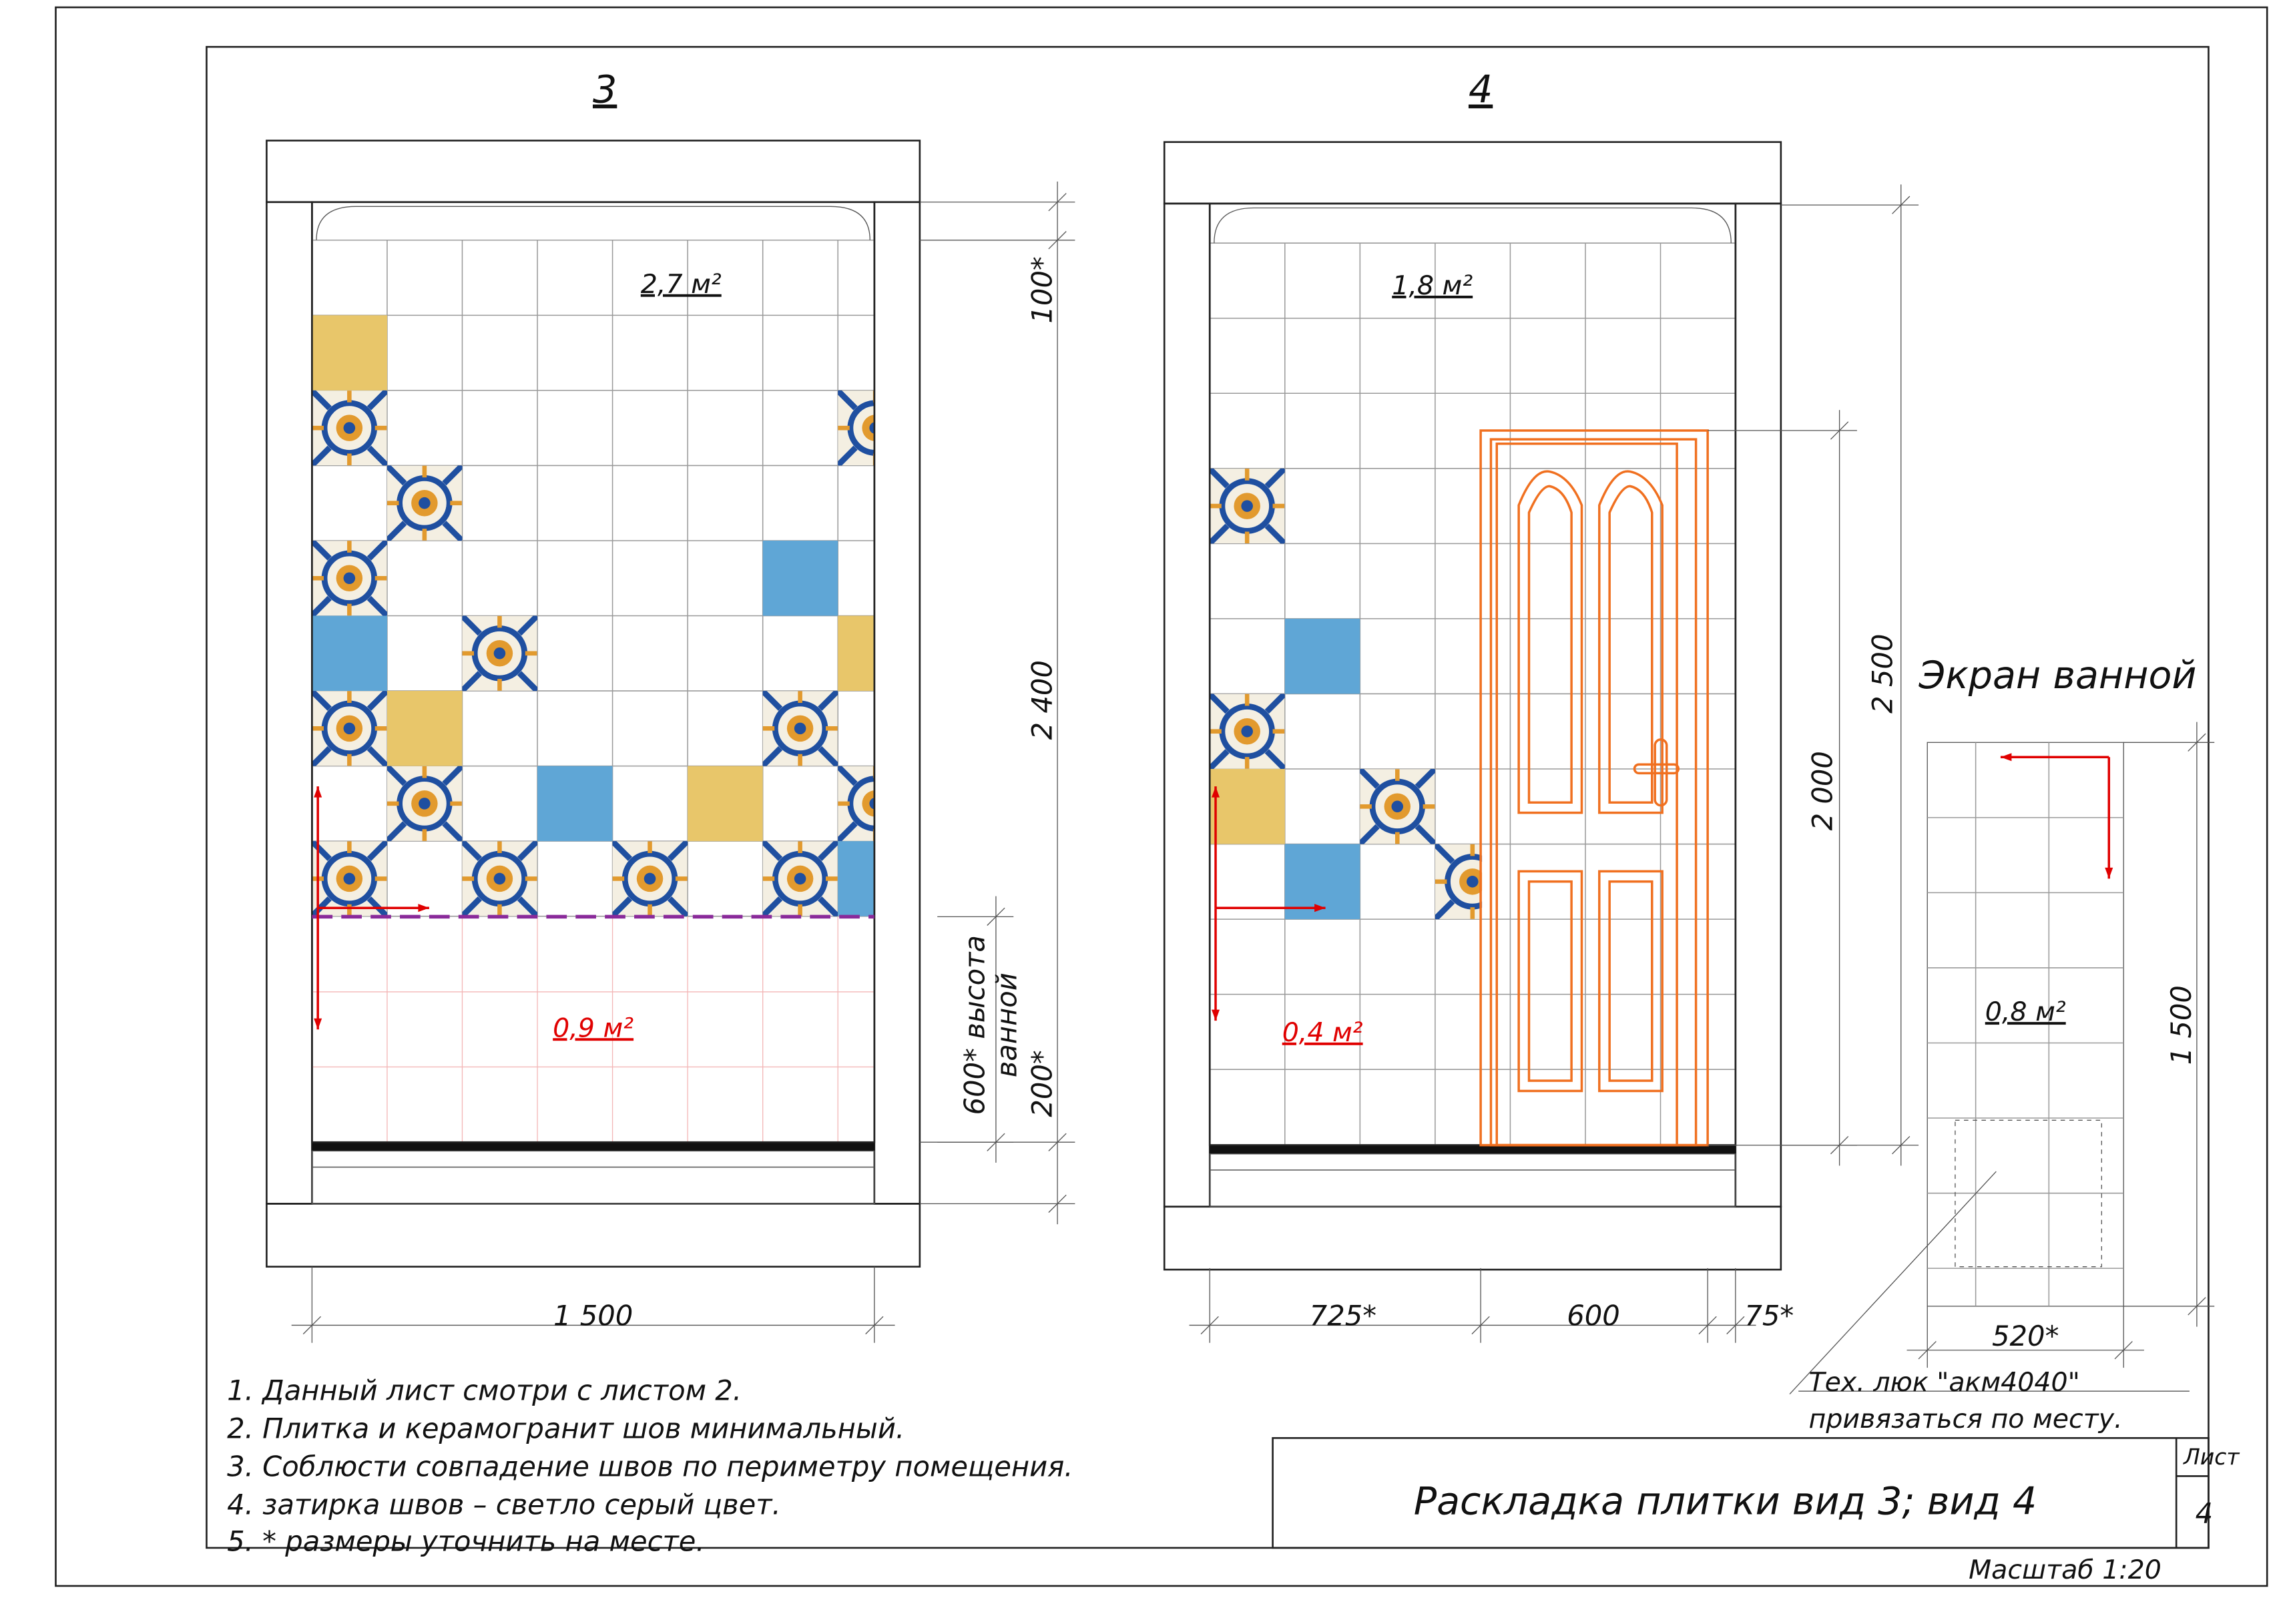 The width and height of the screenshot is (2295, 1624). I want to click on sheet-number: 4, so click(2205, 1513).